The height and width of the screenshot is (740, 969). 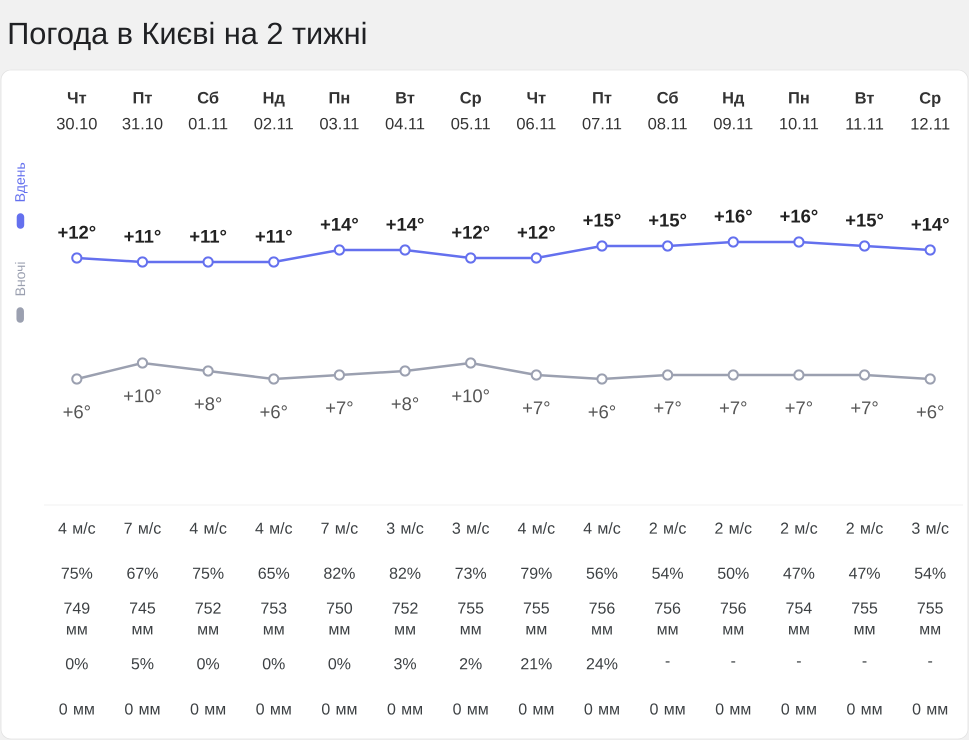 I want to click on text: 3%, so click(x=405, y=664).